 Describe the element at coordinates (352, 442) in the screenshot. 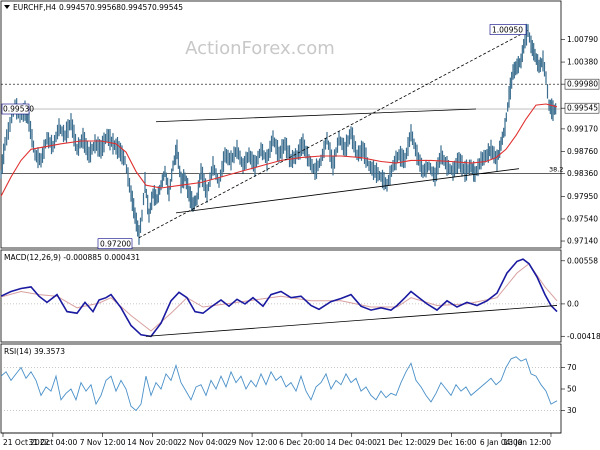

I see `x-tick-label: 14 Dec 04:00` at that location.